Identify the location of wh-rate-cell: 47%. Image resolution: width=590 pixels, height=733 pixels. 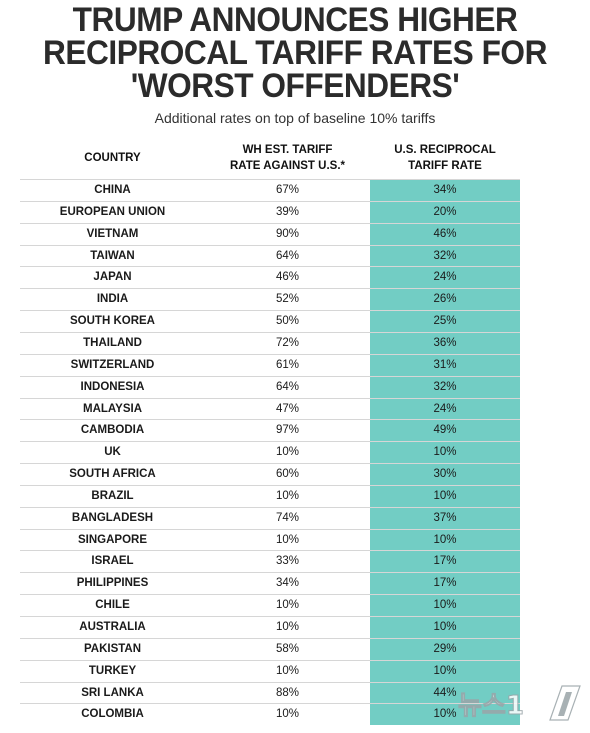
(287, 408).